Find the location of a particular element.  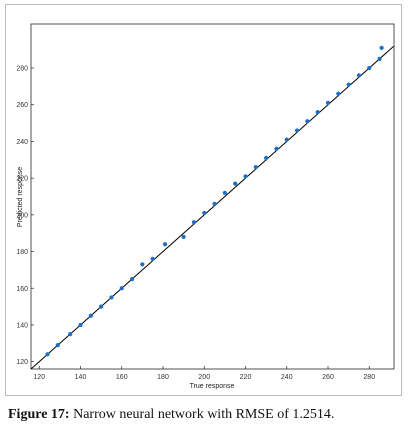

y-tick-label: 280 is located at coordinates (22, 69).